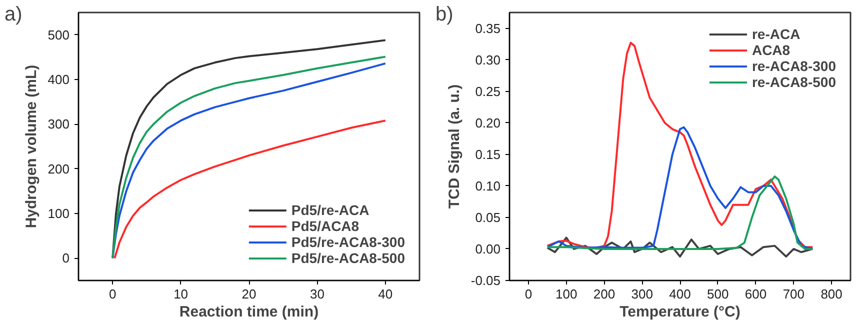 The image size is (862, 323). Describe the element at coordinates (488, 248) in the screenshot. I see `y-tick-label: 0.00` at that location.